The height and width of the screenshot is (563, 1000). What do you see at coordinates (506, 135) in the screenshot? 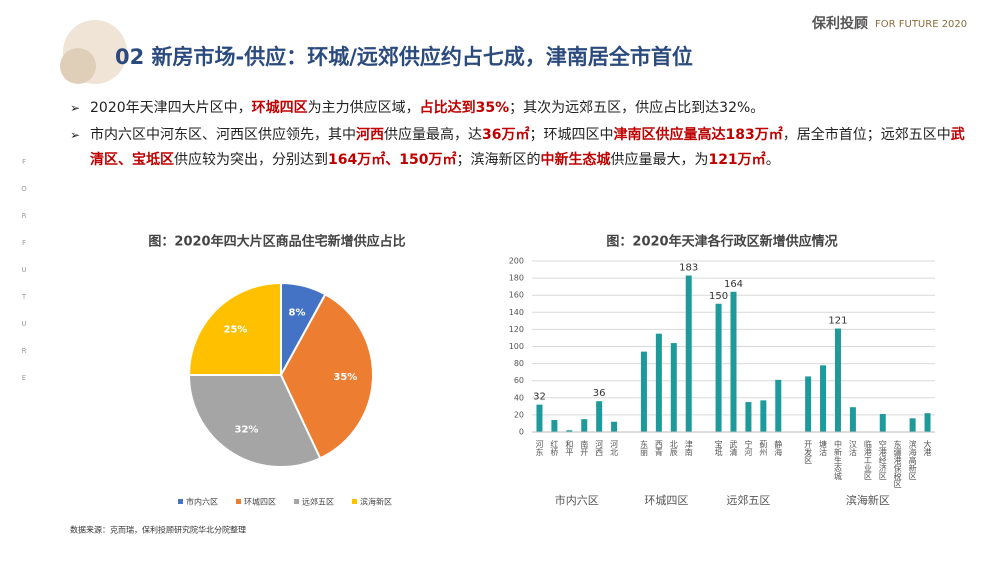
I see `highlight-text: 36万㎡` at bounding box center [506, 135].